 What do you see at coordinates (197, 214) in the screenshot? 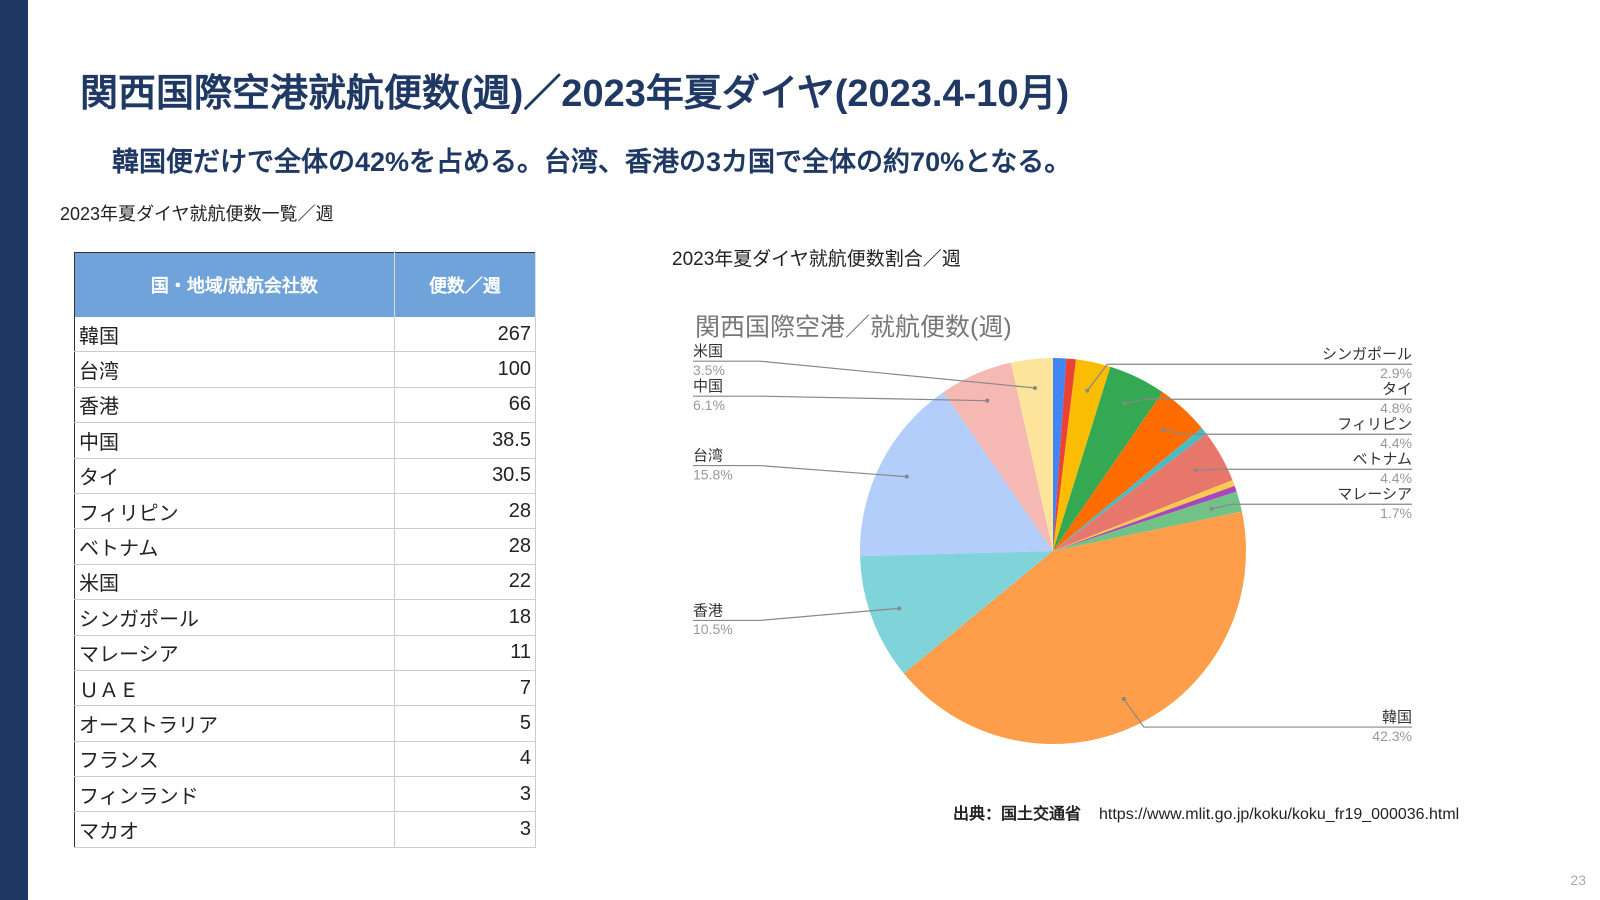
I see `table-caption: 2023年夏ダイヤ就航便数一覧／週` at bounding box center [197, 214].